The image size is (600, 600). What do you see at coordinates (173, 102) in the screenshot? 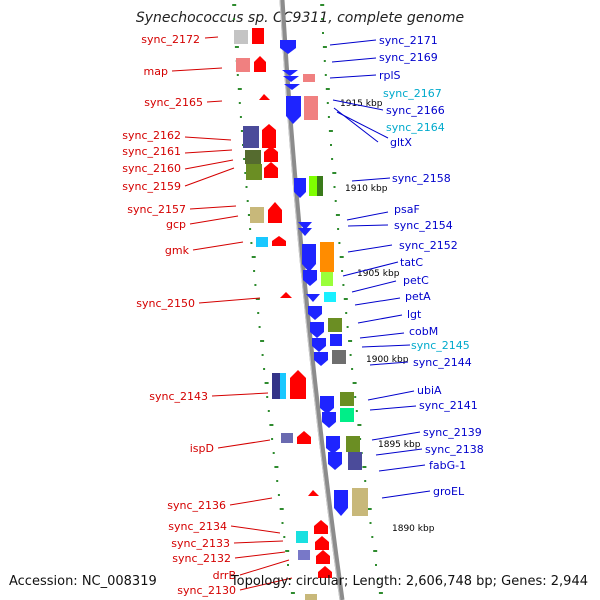
I see `gene-label: sync_2165` at bounding box center [173, 102].